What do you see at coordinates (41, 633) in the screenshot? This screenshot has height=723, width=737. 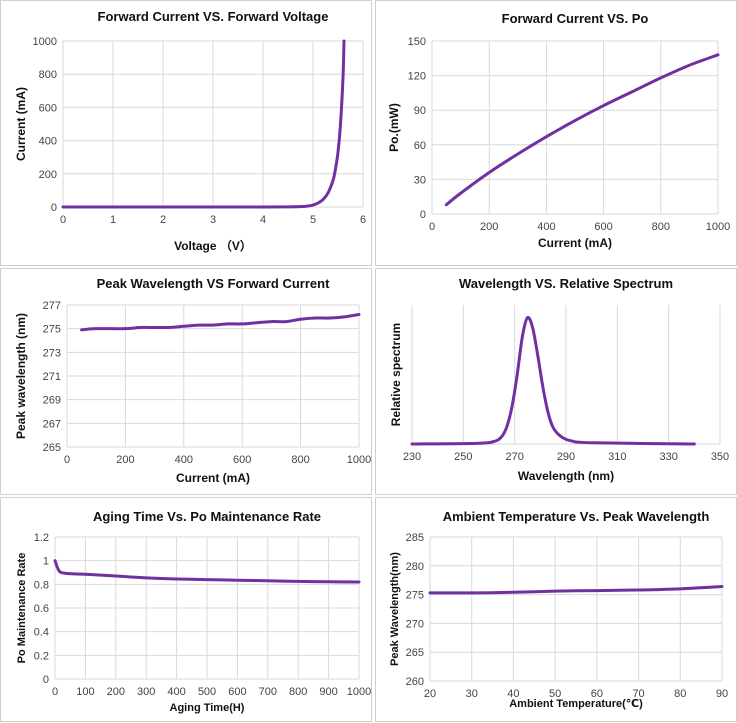 I see `y-tick-label: 0.4` at bounding box center [41, 633].